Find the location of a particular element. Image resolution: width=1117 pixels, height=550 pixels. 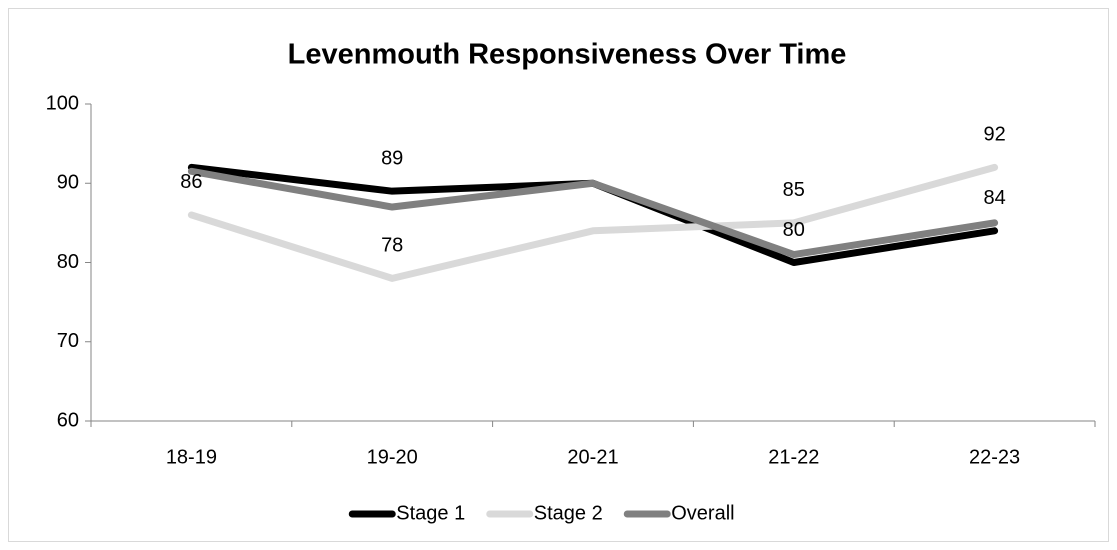

data-label: 78 is located at coordinates (392, 246).